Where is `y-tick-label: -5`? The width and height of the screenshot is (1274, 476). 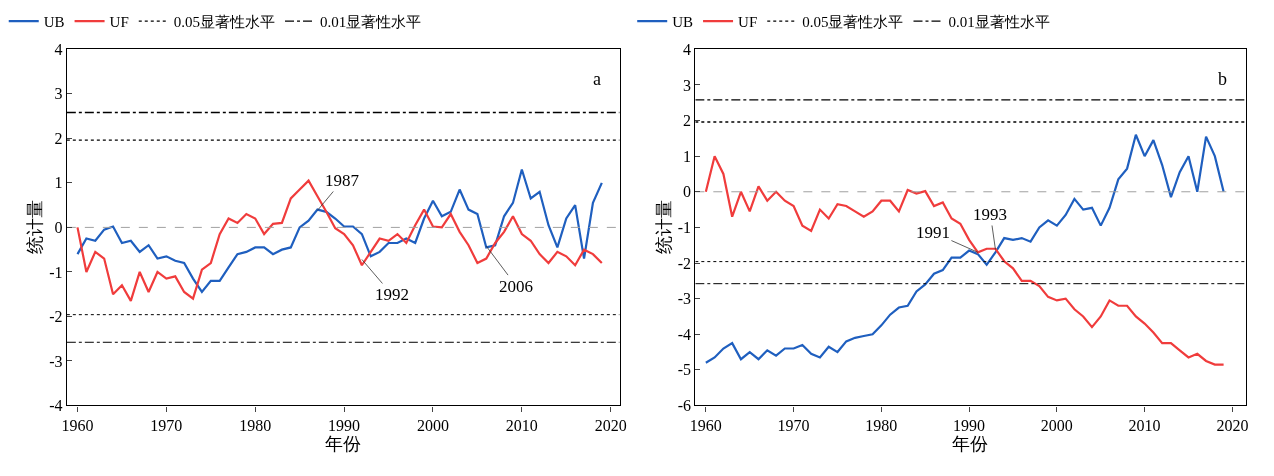 y-tick-label: -5 is located at coordinates (684, 370).